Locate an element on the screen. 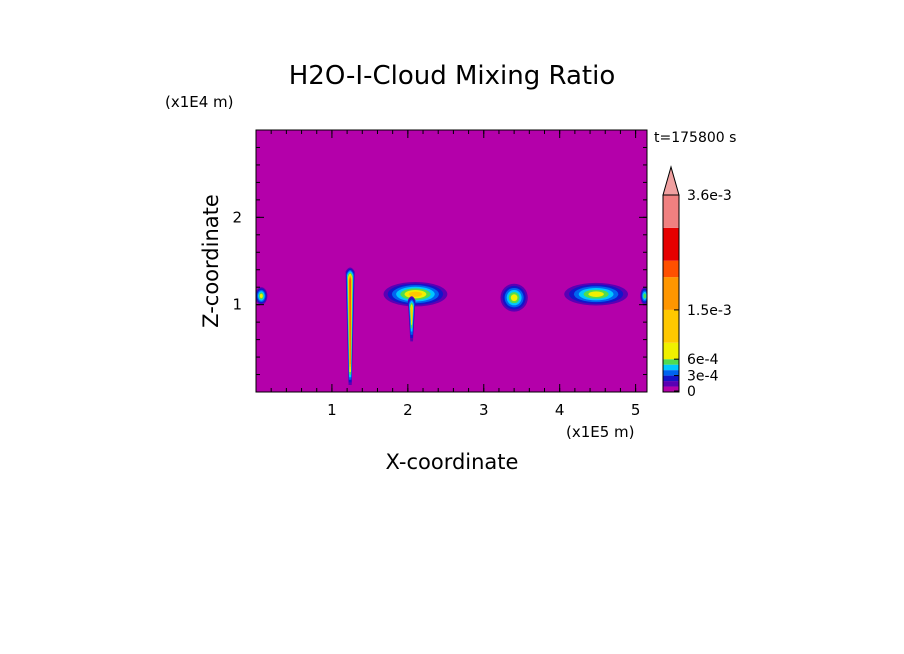 The width and height of the screenshot is (904, 654). colorbar: 03e-46e-4 1.5e-3 3.6e-3 is located at coordinates (697, 282).